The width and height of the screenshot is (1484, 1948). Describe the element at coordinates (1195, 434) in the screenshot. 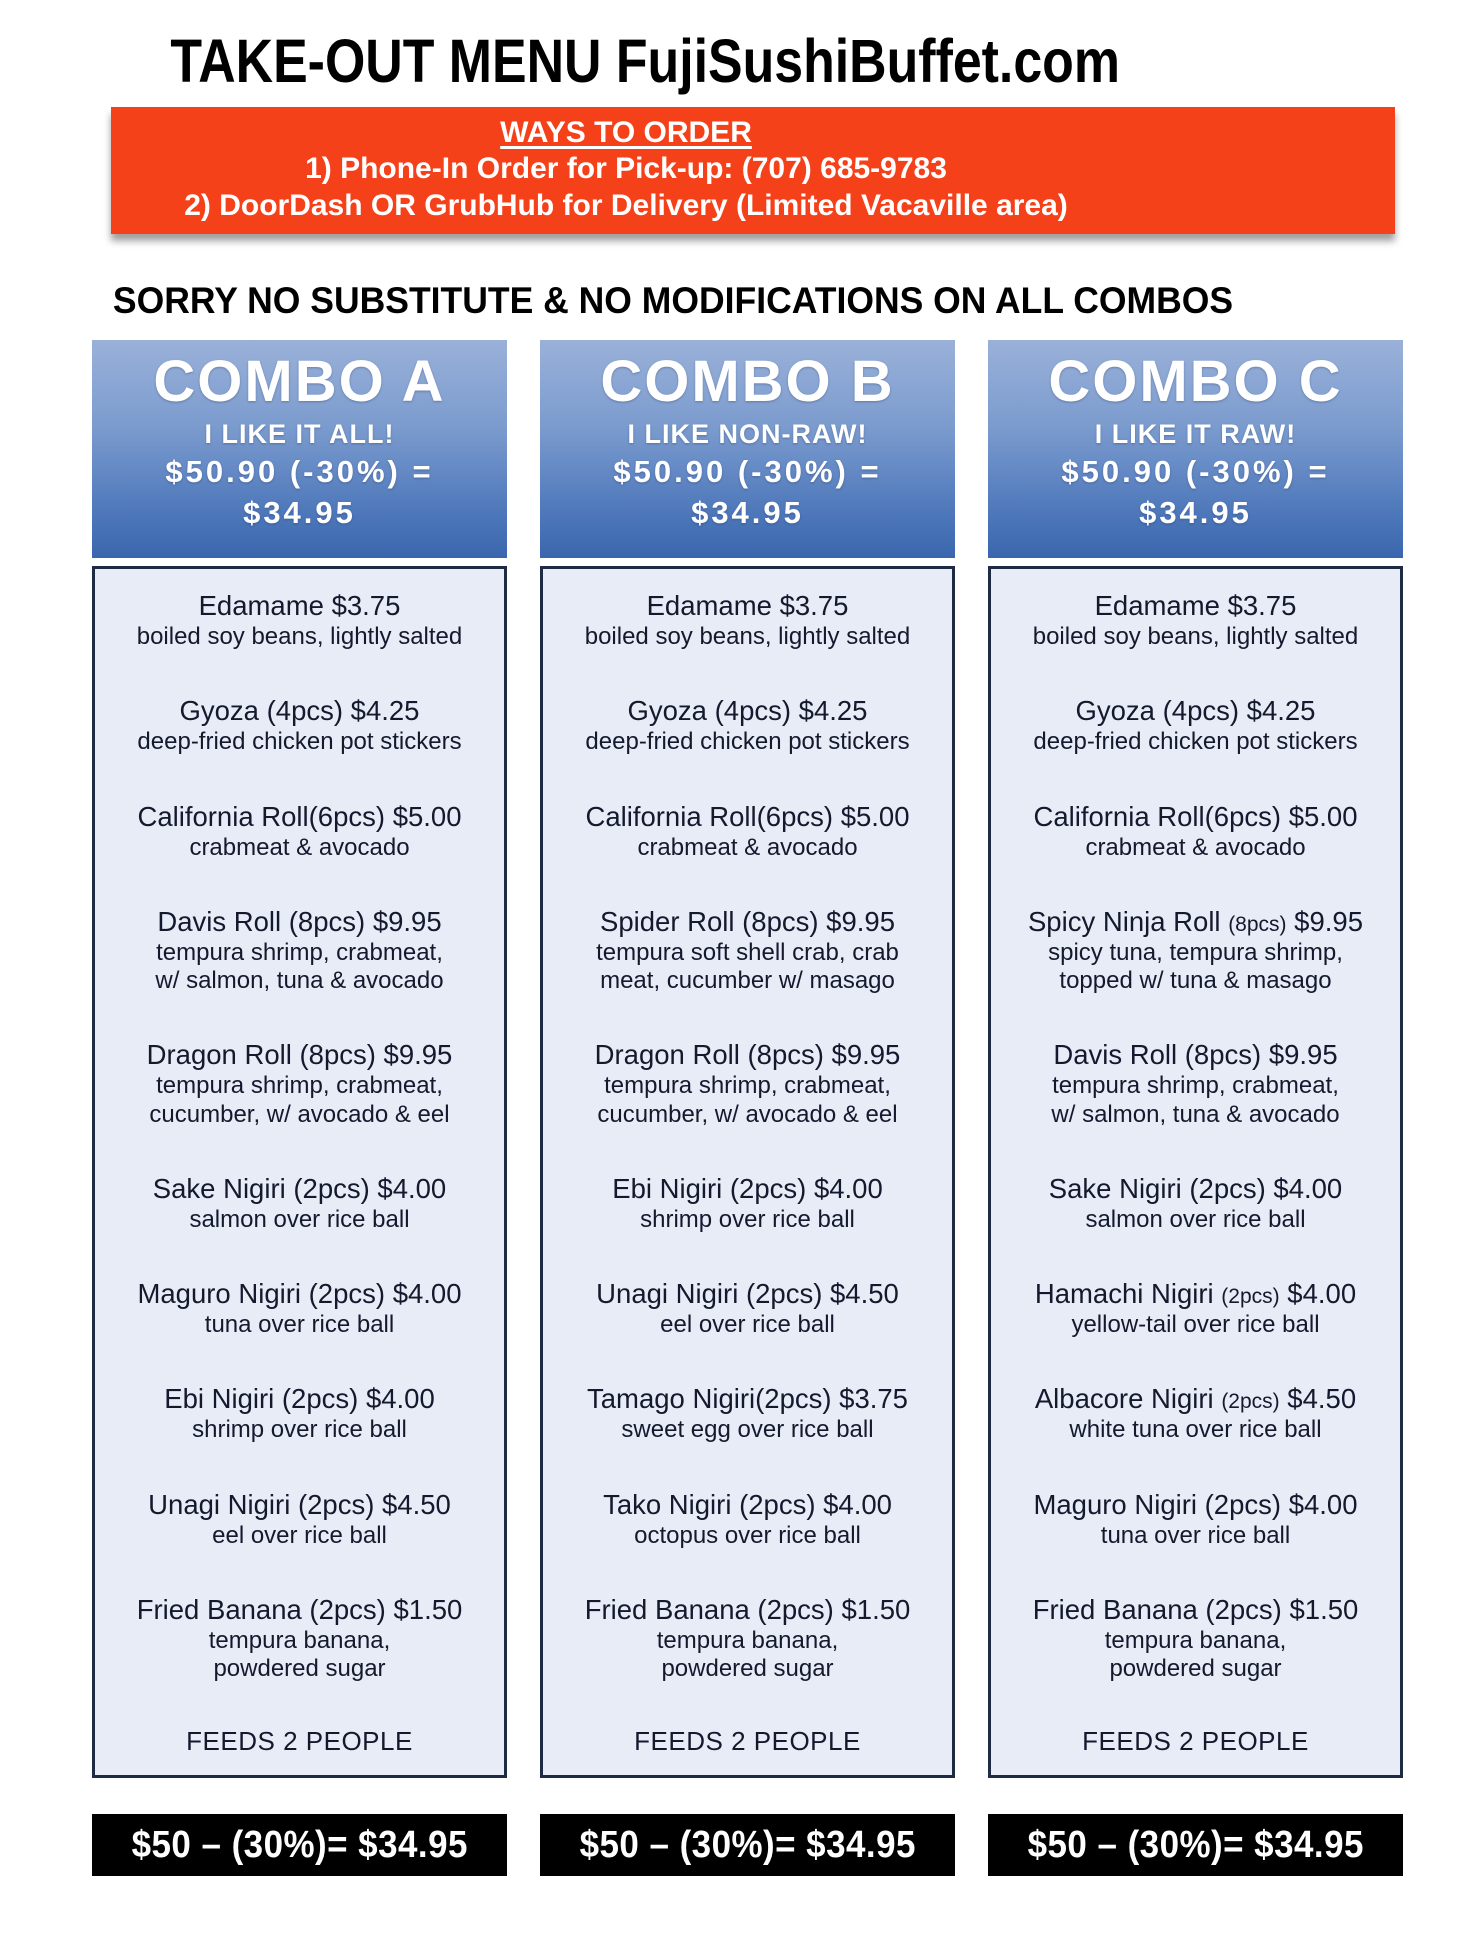

I see `combo-tagline: I LIKE IT RAW!` at that location.